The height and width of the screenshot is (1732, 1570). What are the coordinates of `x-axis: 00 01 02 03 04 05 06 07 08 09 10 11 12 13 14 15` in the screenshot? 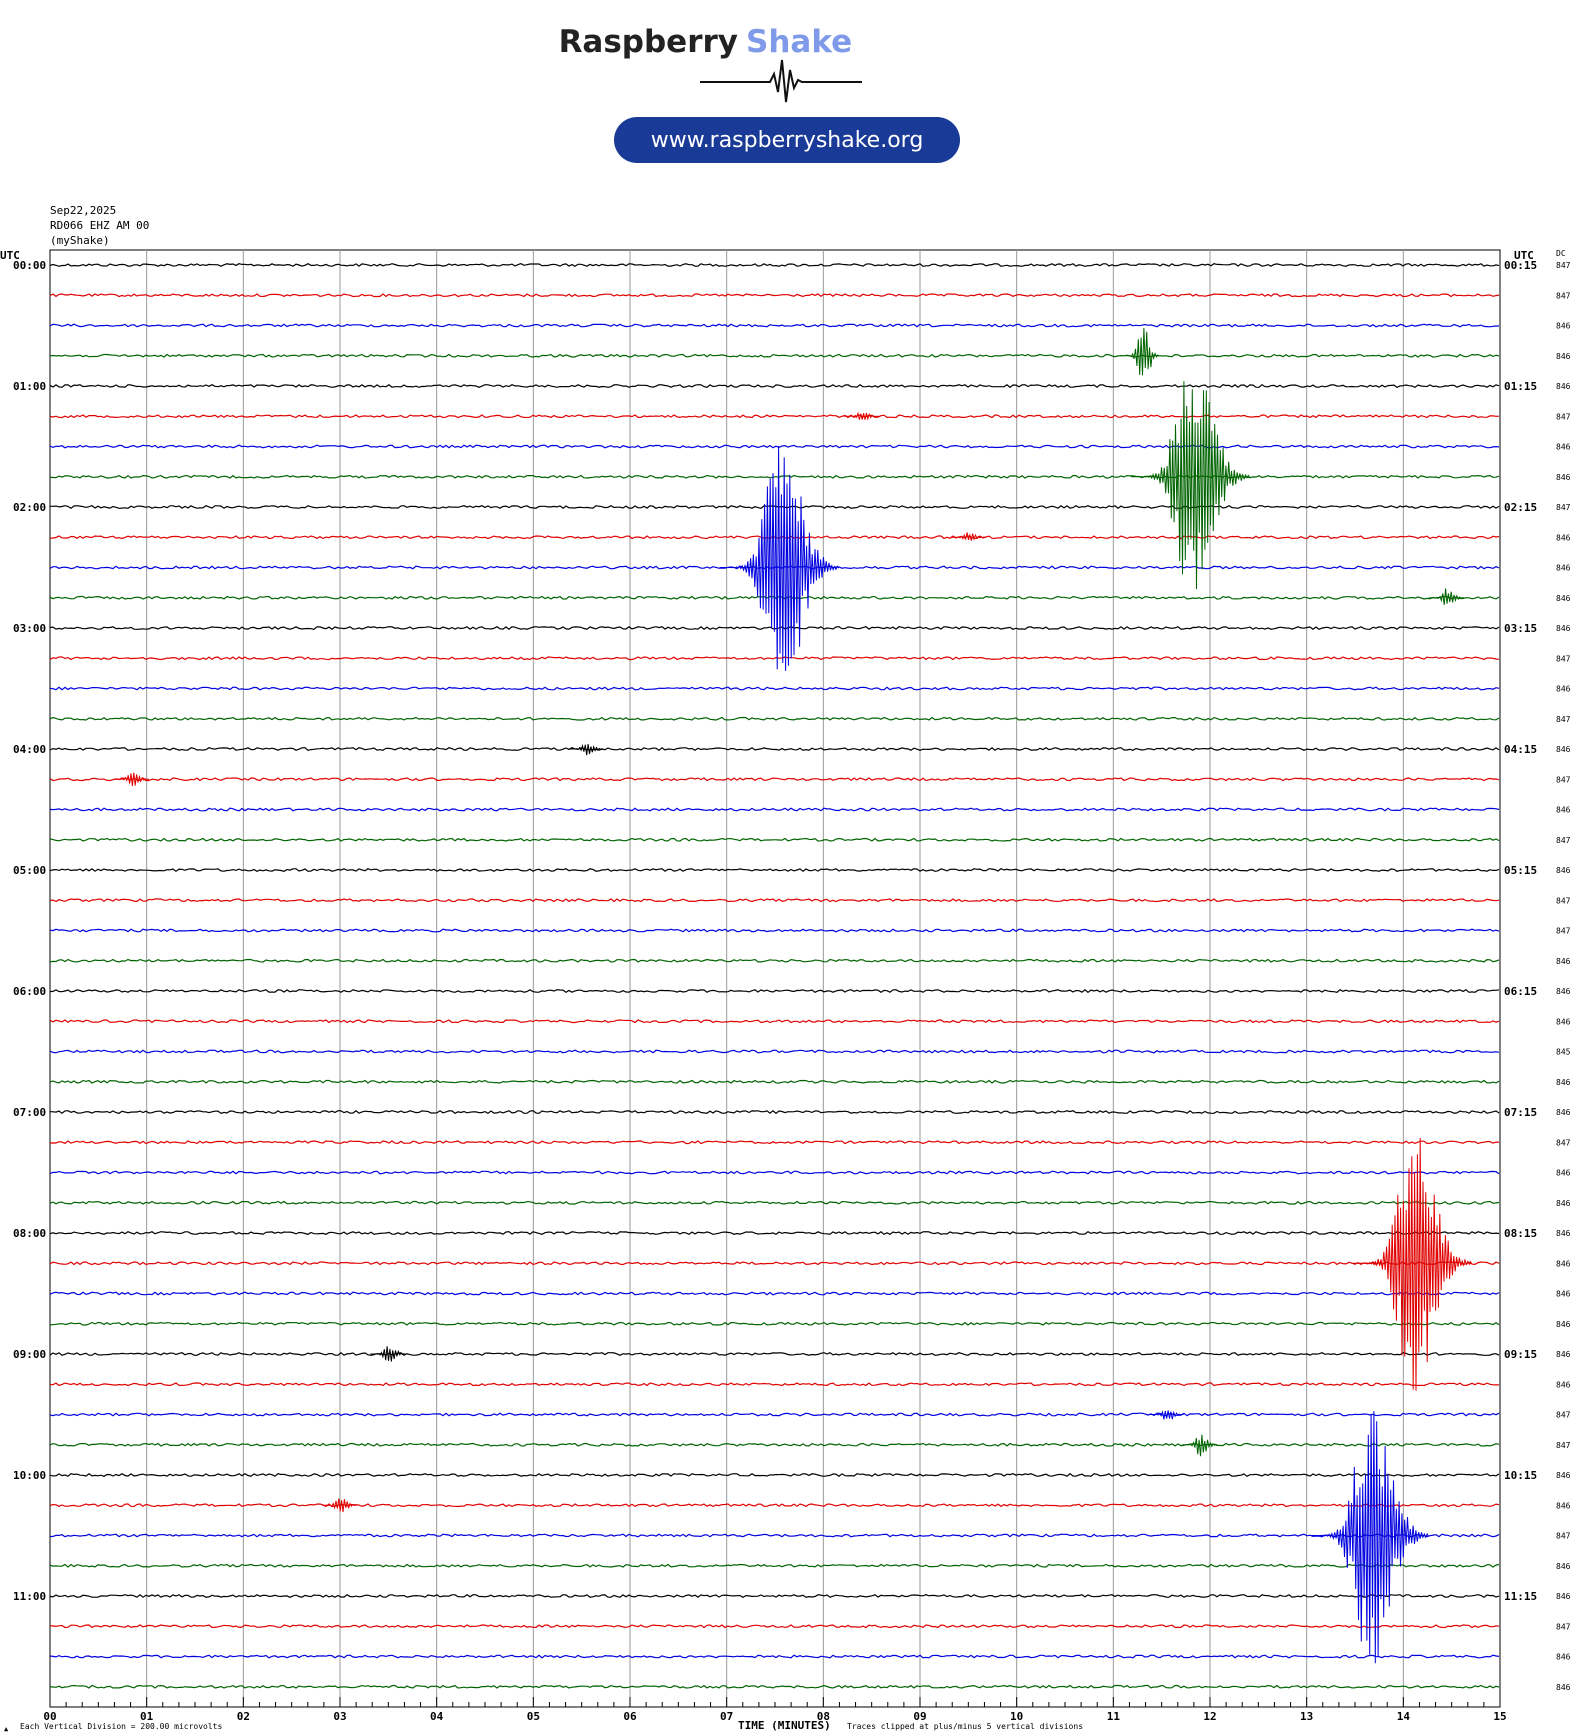 It's located at (775, 1710).